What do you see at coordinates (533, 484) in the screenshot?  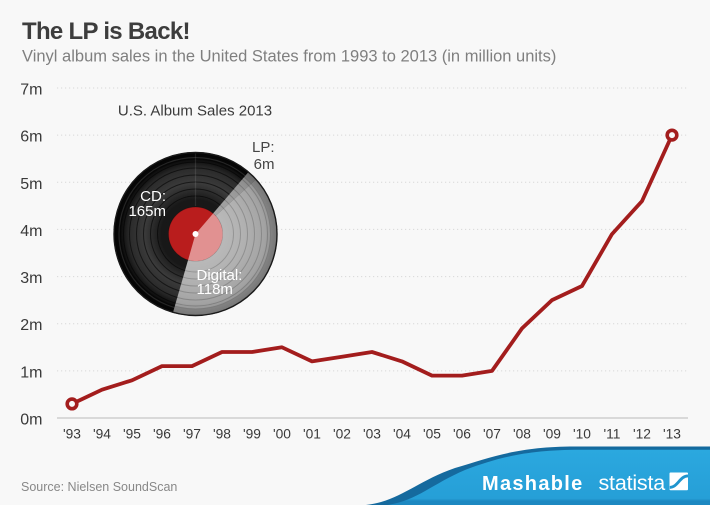 I see `svg-text: Mashable` at bounding box center [533, 484].